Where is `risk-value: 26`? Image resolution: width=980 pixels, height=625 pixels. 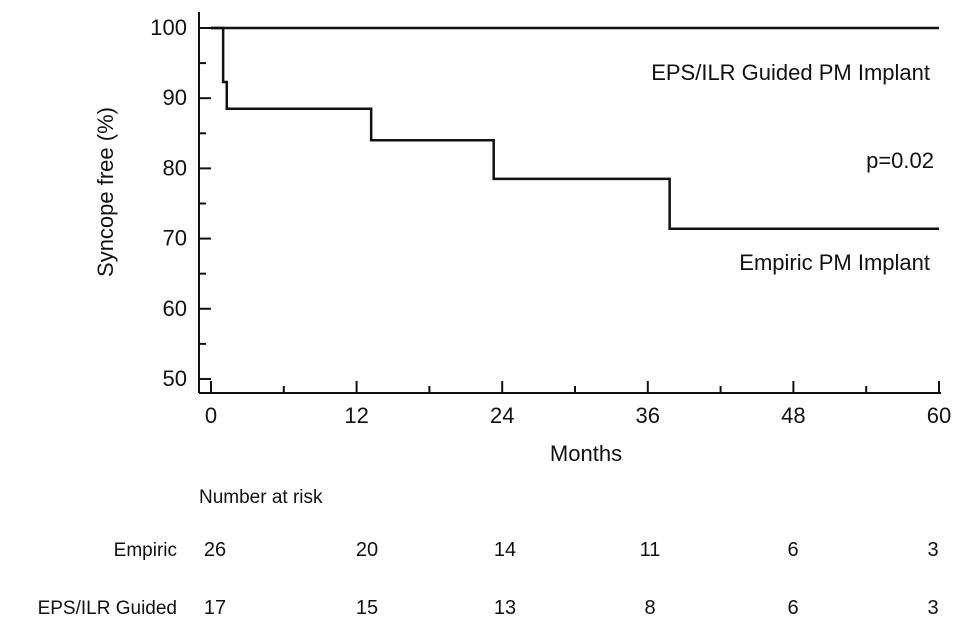 risk-value: 26 is located at coordinates (215, 550).